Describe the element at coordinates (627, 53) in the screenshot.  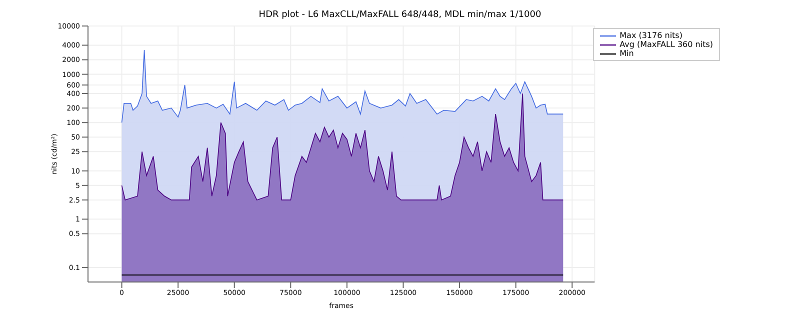
I see `legend-label: Min` at that location.